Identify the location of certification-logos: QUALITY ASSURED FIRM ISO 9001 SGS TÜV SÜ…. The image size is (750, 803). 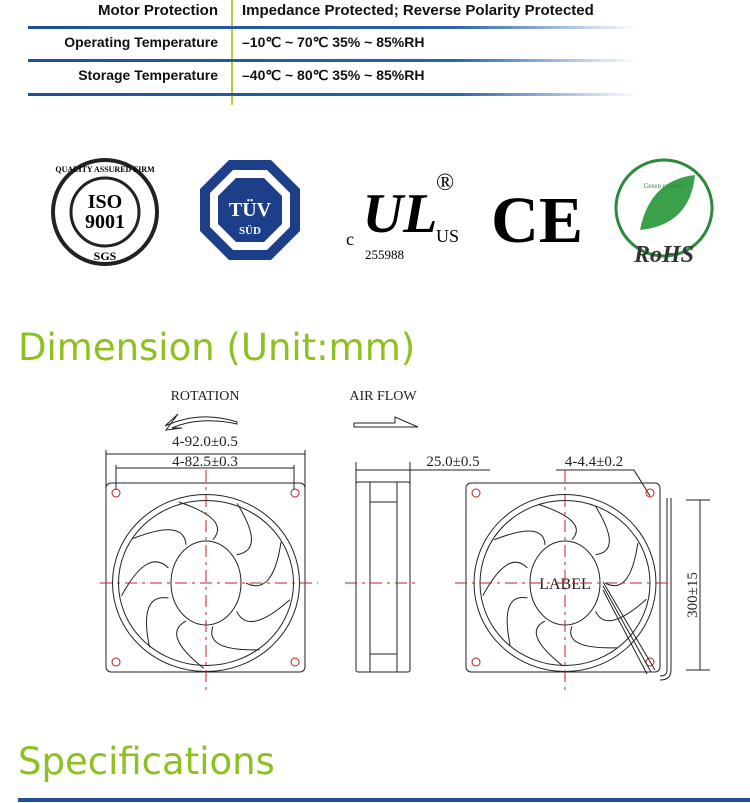
(382, 213).